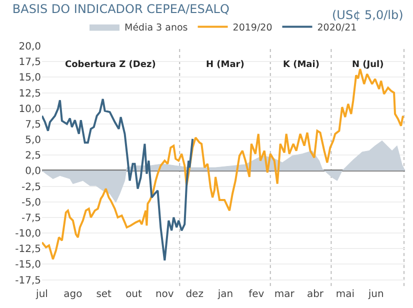 Image resolution: width=413 pixels, height=308 pixels. Describe the element at coordinates (33, 140) in the screenshot. I see `y-tick-label: 5,0` at that location.